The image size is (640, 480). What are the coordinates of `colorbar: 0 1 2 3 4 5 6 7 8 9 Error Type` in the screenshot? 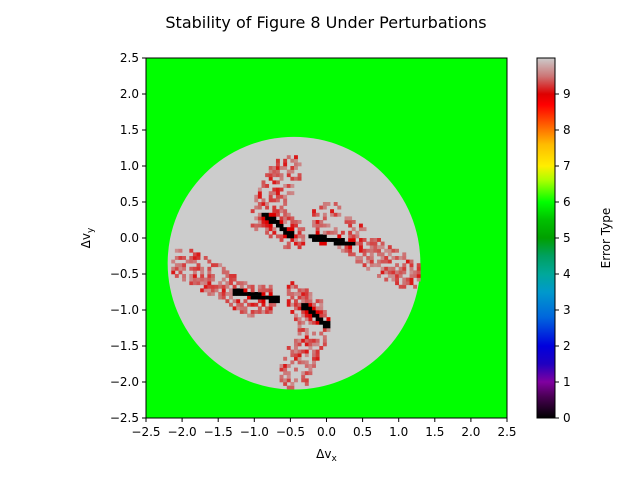 It's located at (574, 241).